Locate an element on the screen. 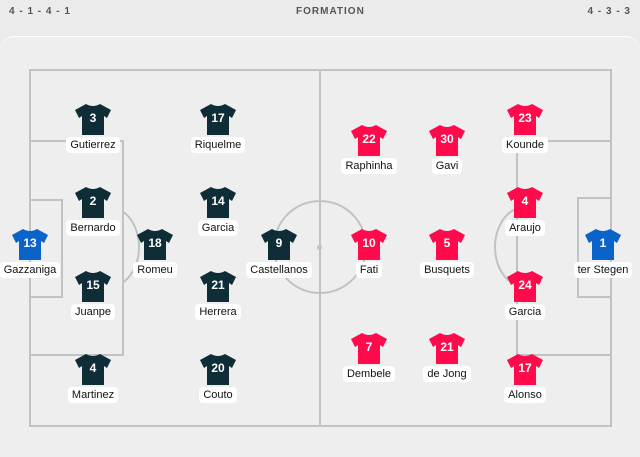  player: 21 de Jong is located at coordinates (447, 357).